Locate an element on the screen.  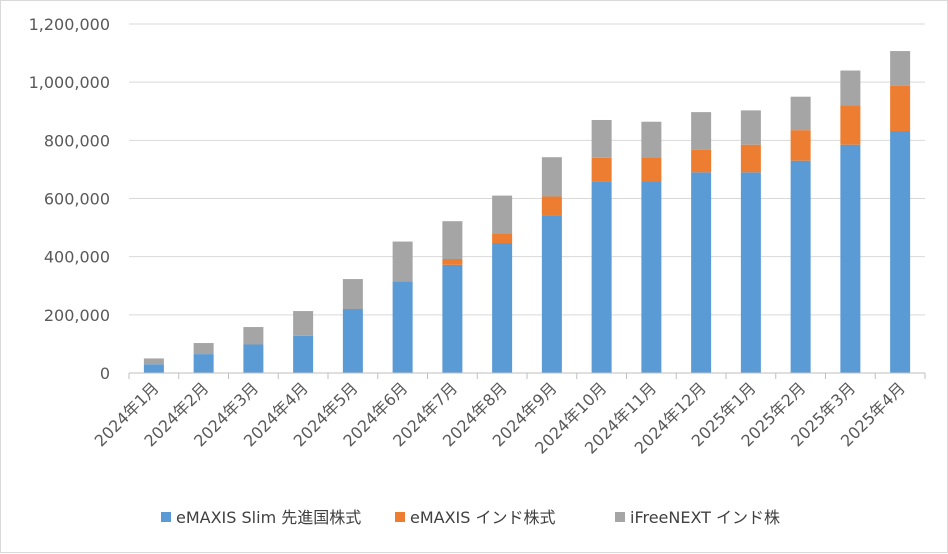
y-tick-label: 600,000 is located at coordinates (77, 199).